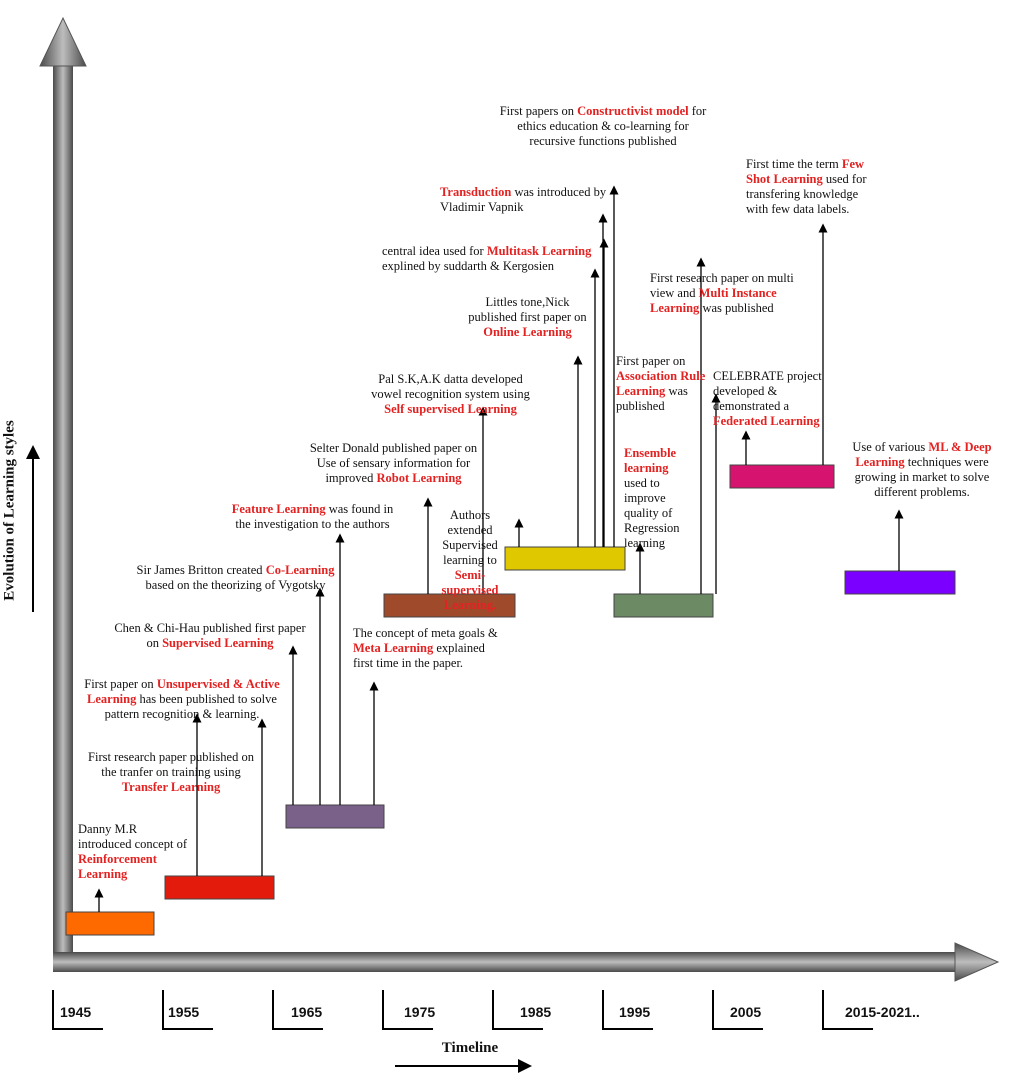 This screenshot has width=1020, height=1080. What do you see at coordinates (434, 251) in the screenshot?
I see `note-text: central idea used for` at bounding box center [434, 251].